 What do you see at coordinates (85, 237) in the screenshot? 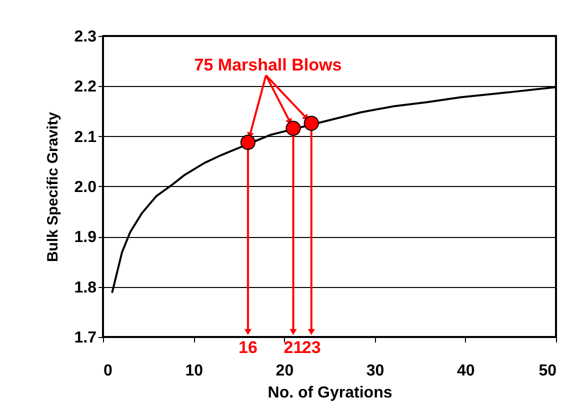
I see `y-tick-label: 1.9` at bounding box center [85, 237].